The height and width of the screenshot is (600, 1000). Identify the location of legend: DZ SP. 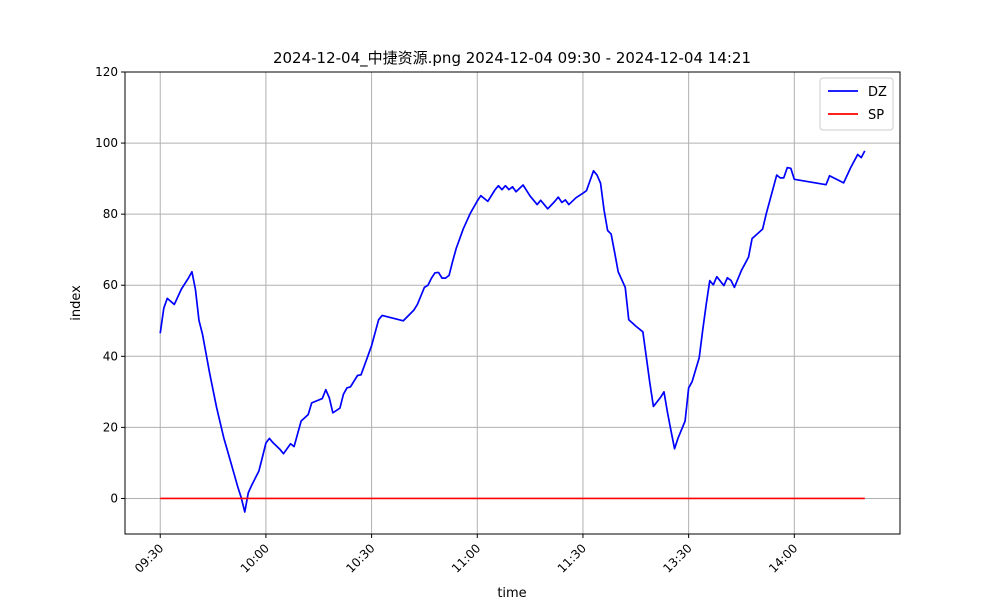
(856, 104).